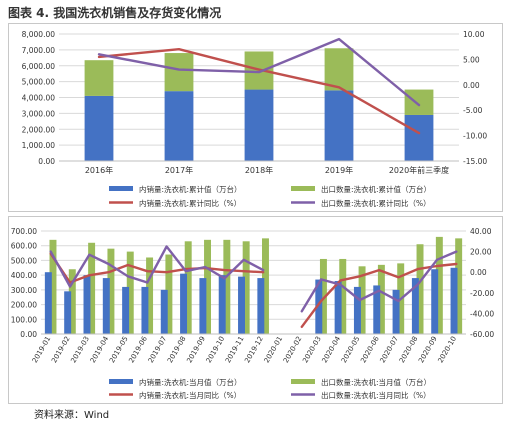  What do you see at coordinates (179, 170) in the screenshot?
I see `x-tick-label: 2017年` at bounding box center [179, 170].